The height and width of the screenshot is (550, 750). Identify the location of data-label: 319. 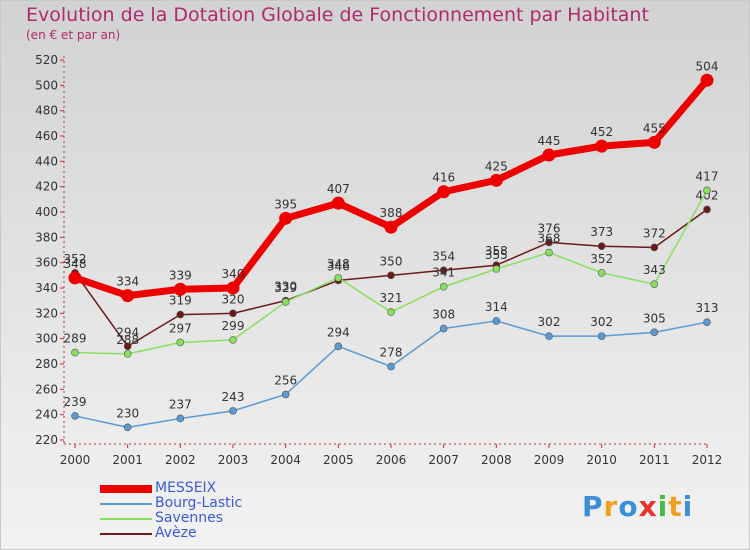
(180, 301).